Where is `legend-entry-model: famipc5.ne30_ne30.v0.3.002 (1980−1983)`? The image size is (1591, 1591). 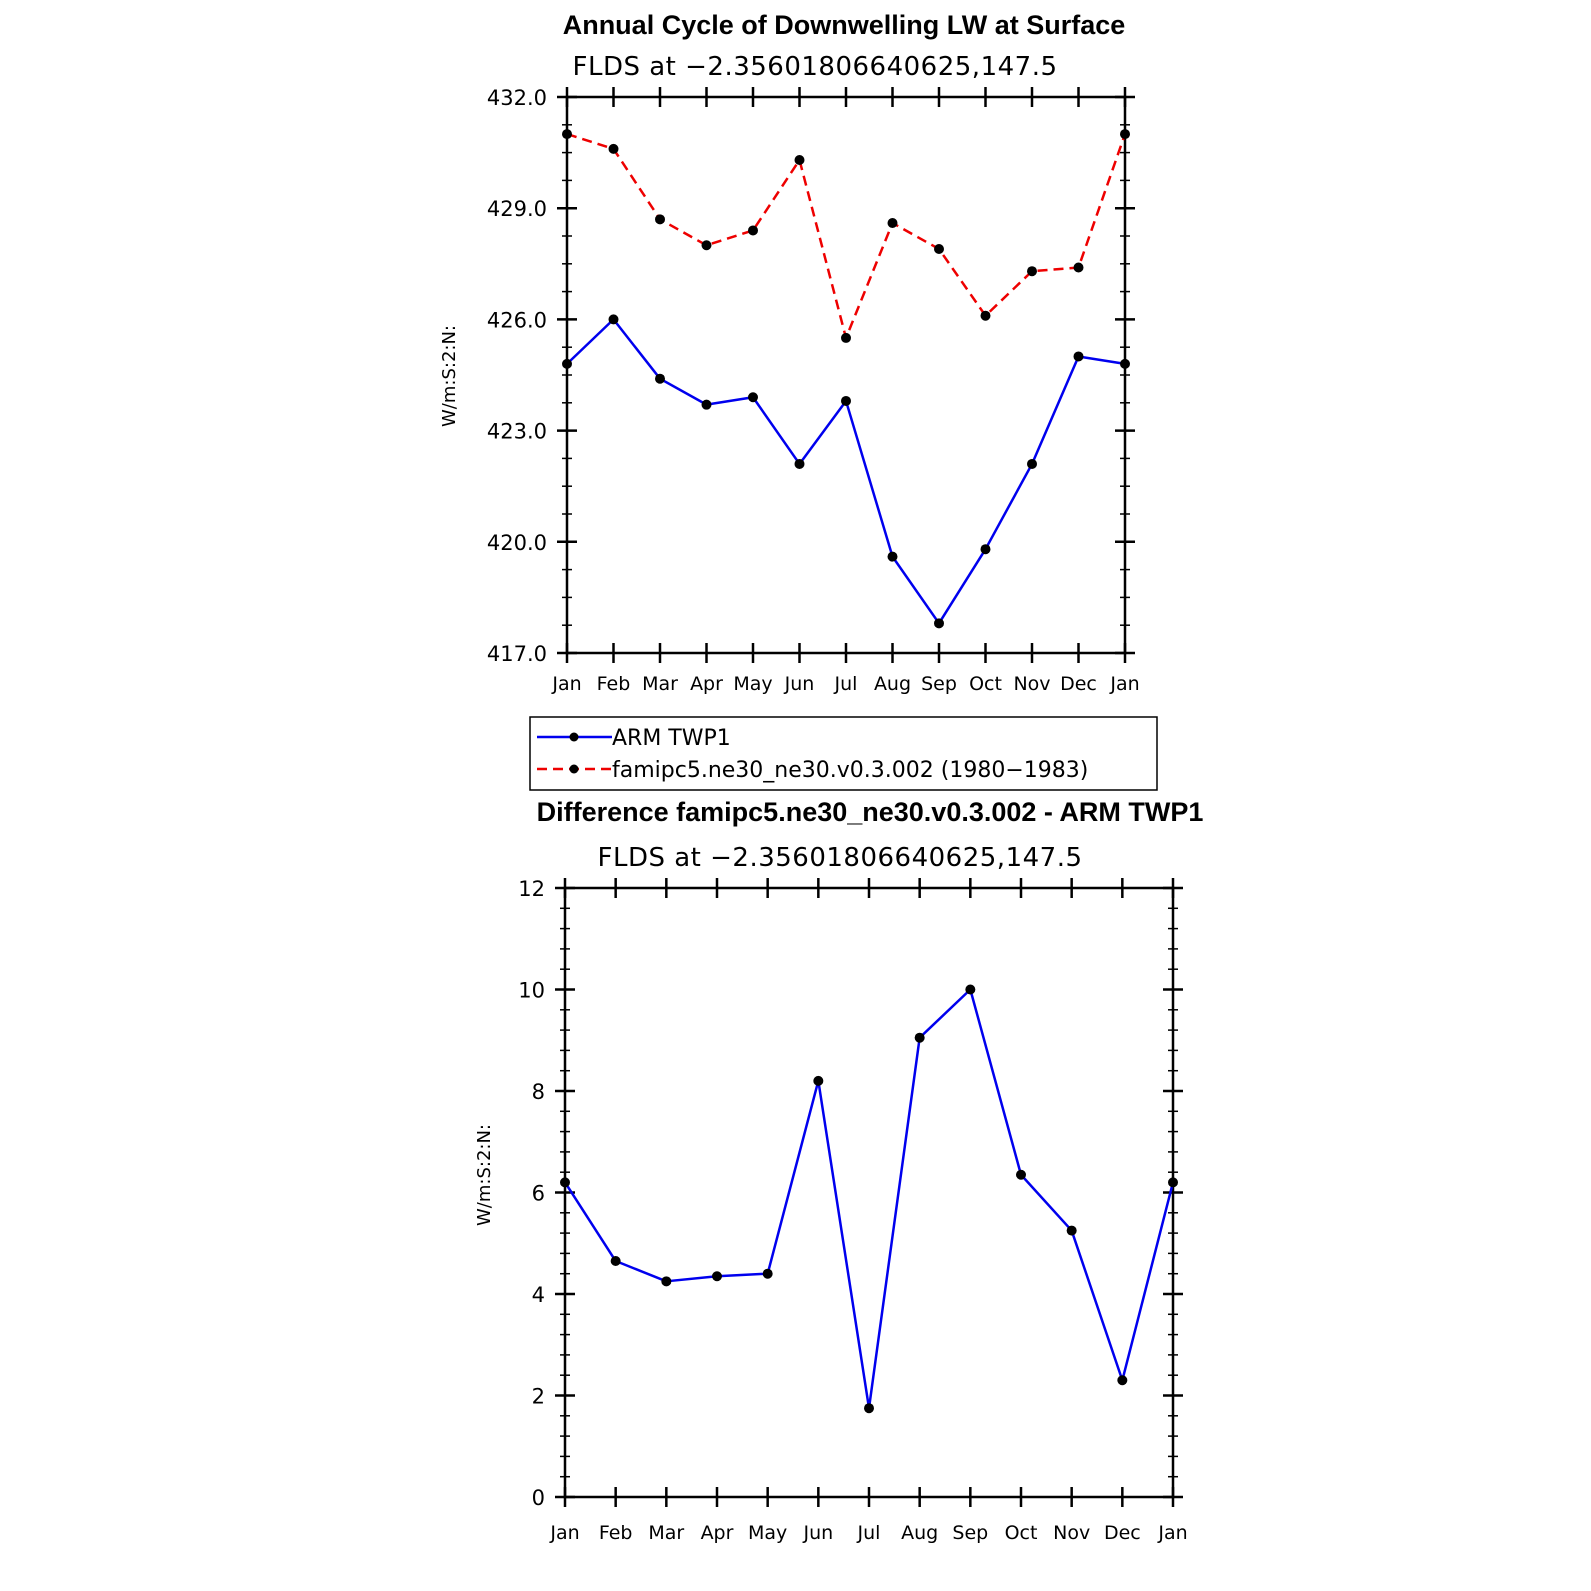 legend-entry-model: famipc5.ne30_ne30.v0.3.002 (1980−1983) is located at coordinates (812, 770).